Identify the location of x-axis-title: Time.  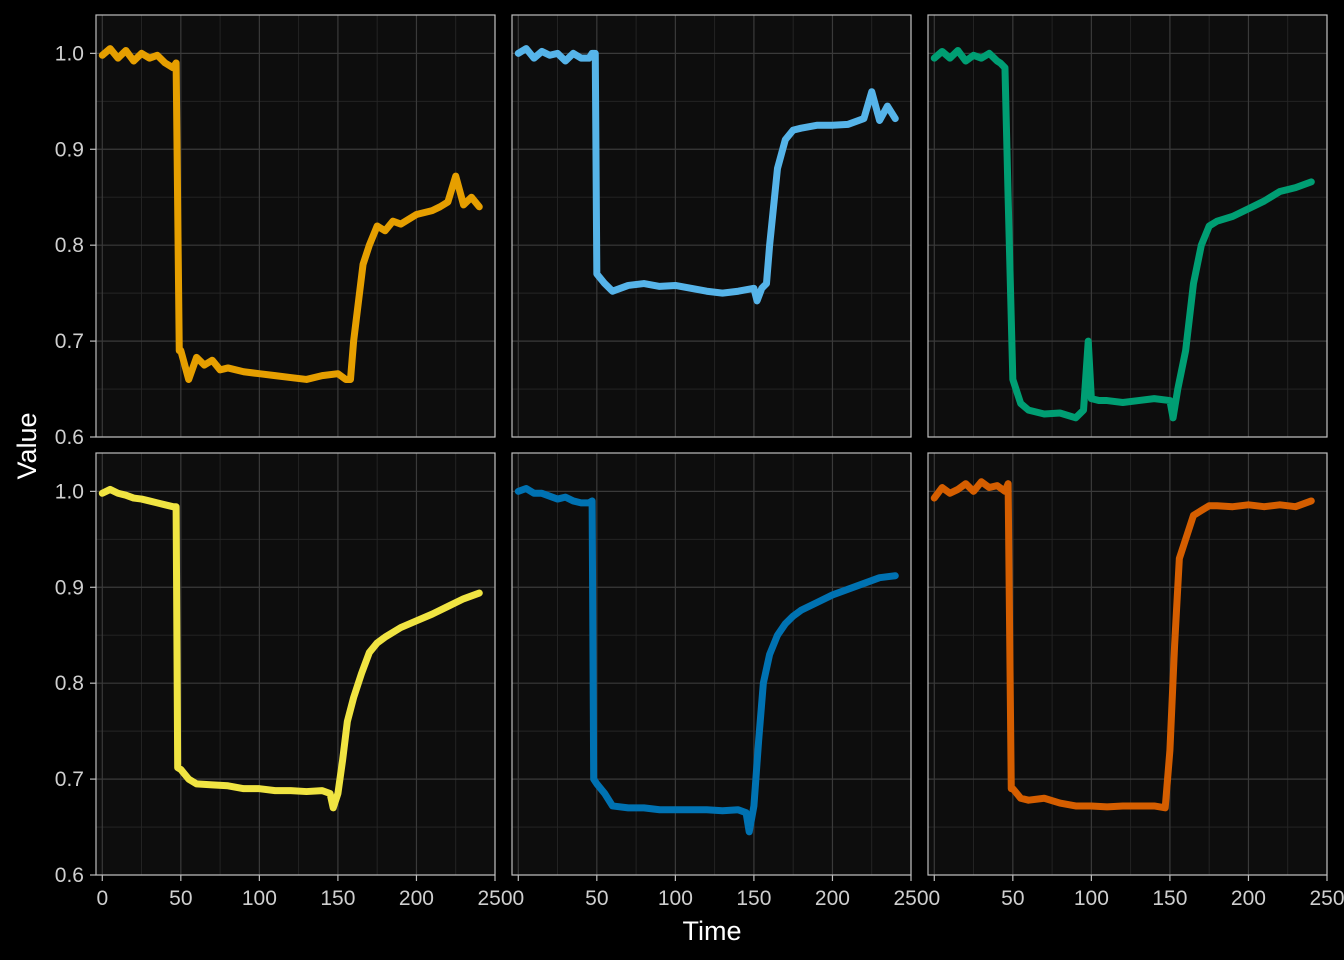
(712, 931).